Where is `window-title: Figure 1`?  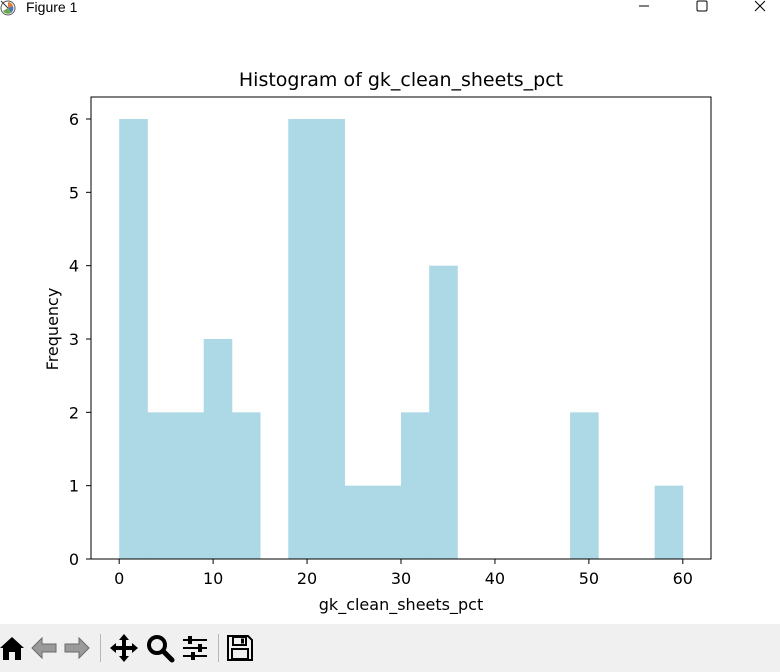 window-title: Figure 1 is located at coordinates (52, 7).